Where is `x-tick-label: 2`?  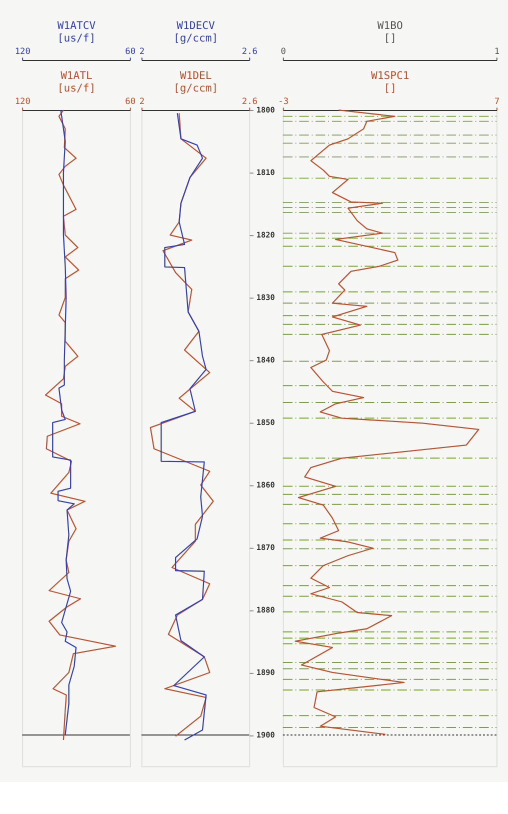 x-tick-label: 2 is located at coordinates (142, 101).